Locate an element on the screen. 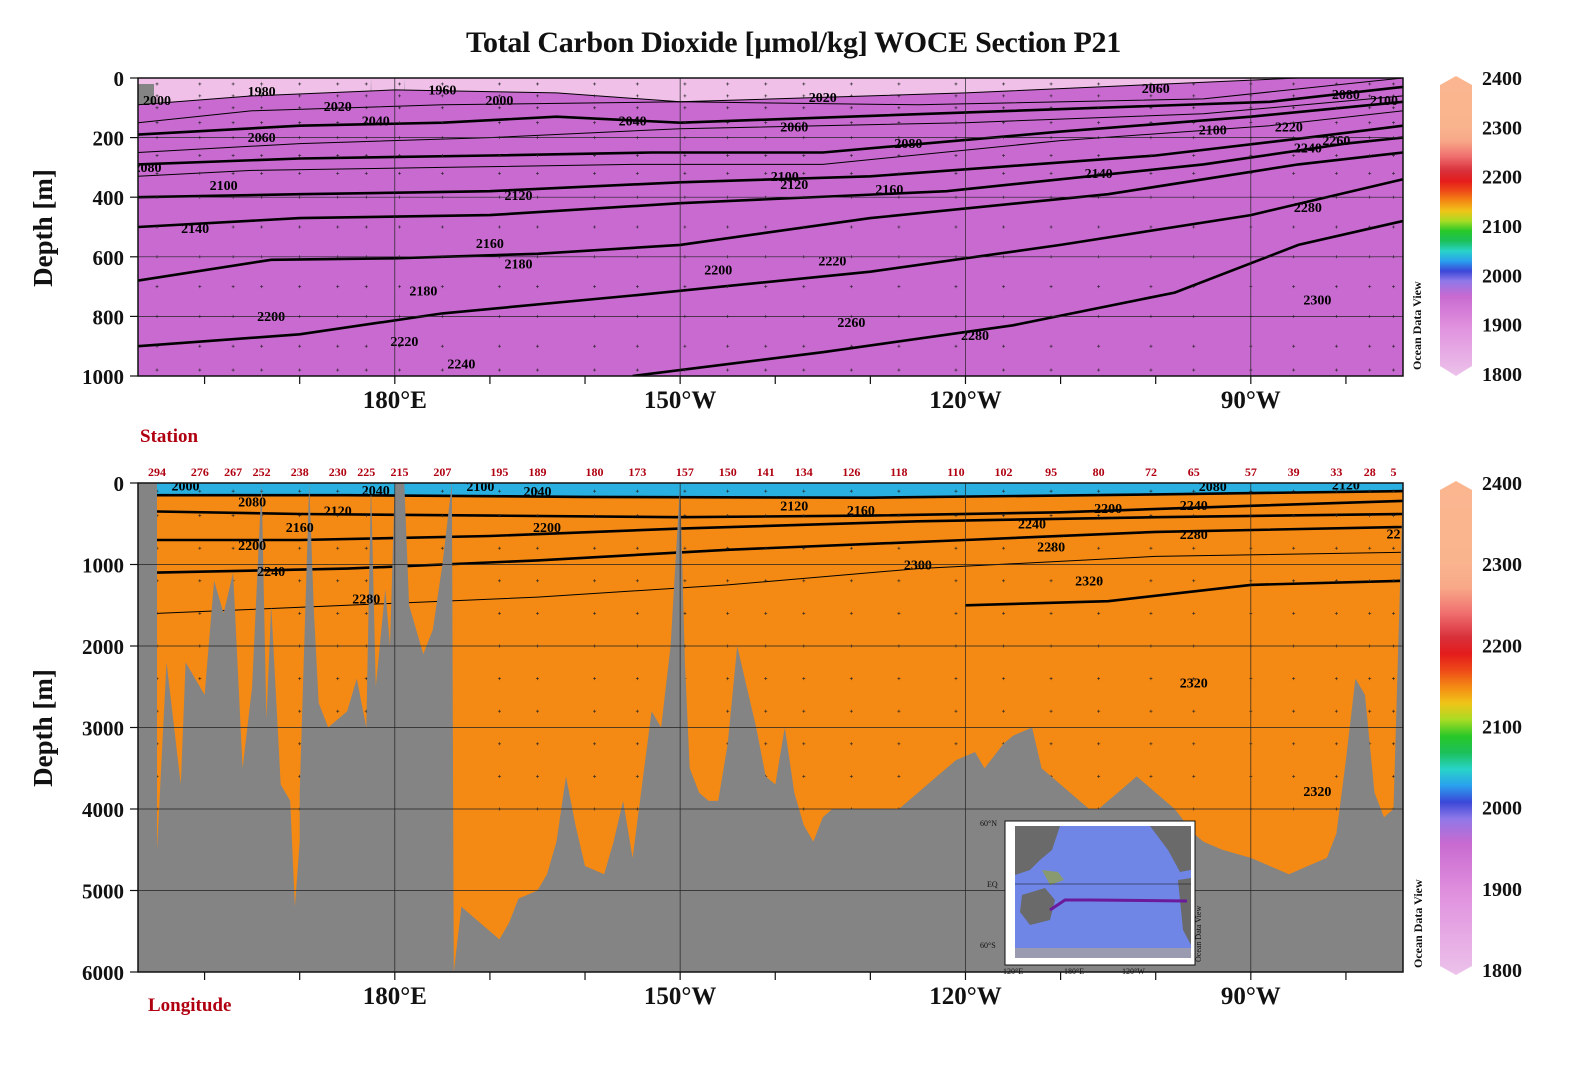 The height and width of the screenshot is (1074, 1587). colorbar-tick-label: 1900 is located at coordinates (1502, 326).